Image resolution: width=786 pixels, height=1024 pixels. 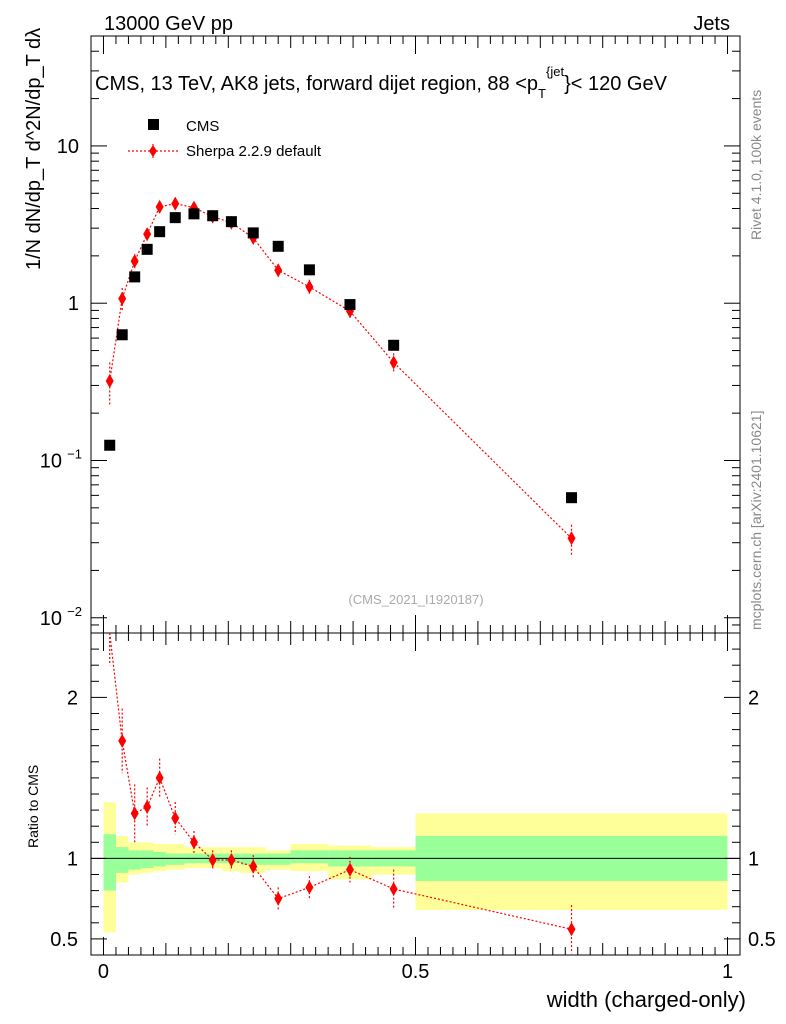 I want to click on main-y-tick-exponent: −2, so click(x=74, y=611).